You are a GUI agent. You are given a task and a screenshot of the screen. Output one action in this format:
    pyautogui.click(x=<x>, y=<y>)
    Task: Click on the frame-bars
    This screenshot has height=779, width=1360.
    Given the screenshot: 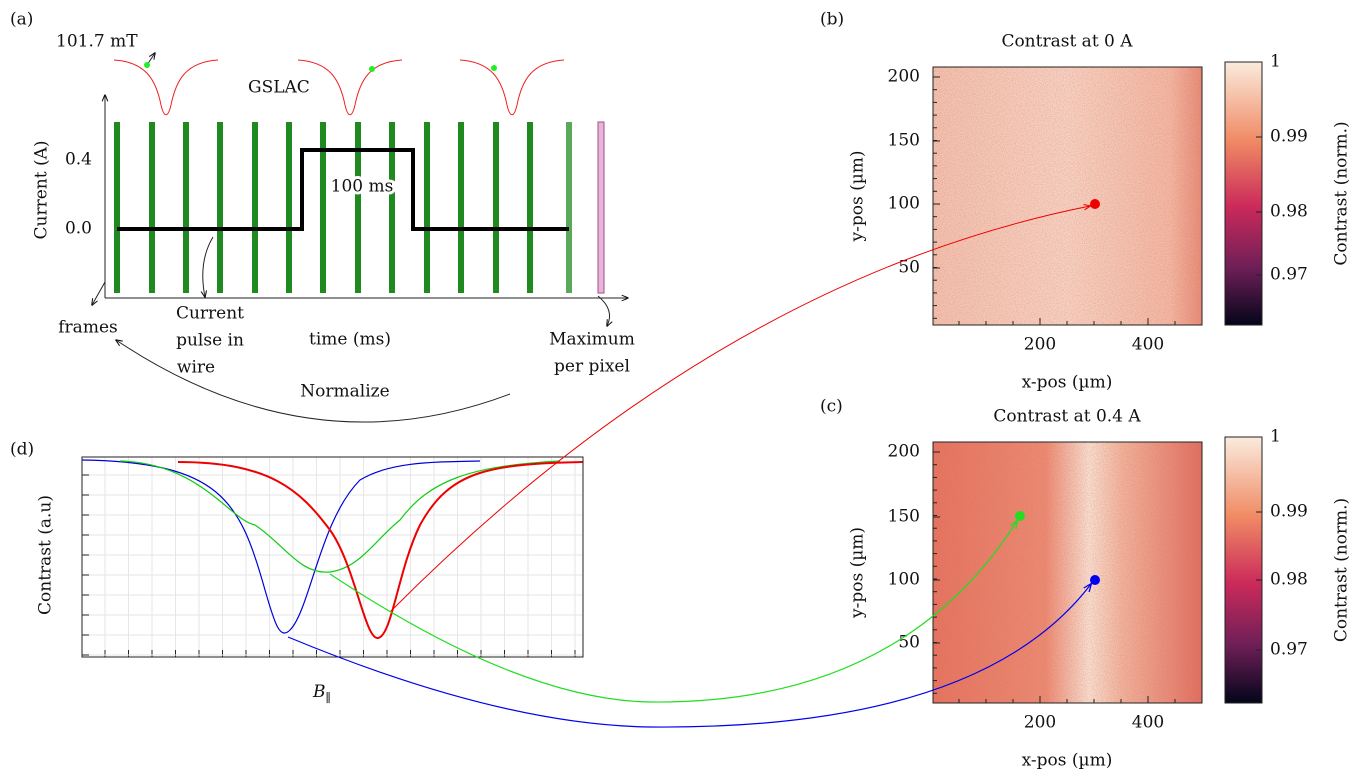 What is the action you would take?
    pyautogui.click(x=343, y=207)
    